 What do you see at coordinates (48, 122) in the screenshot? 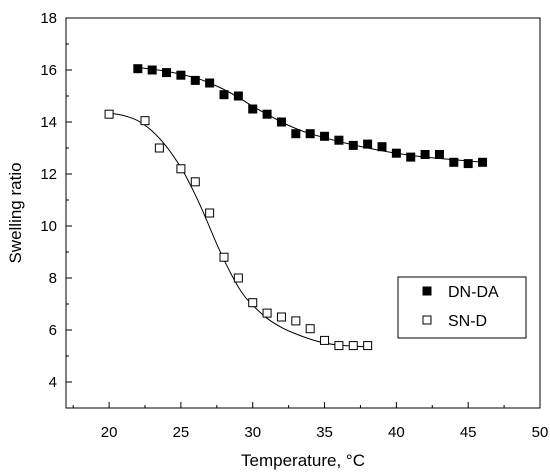
I see `y-tick-label: 14` at bounding box center [48, 122].